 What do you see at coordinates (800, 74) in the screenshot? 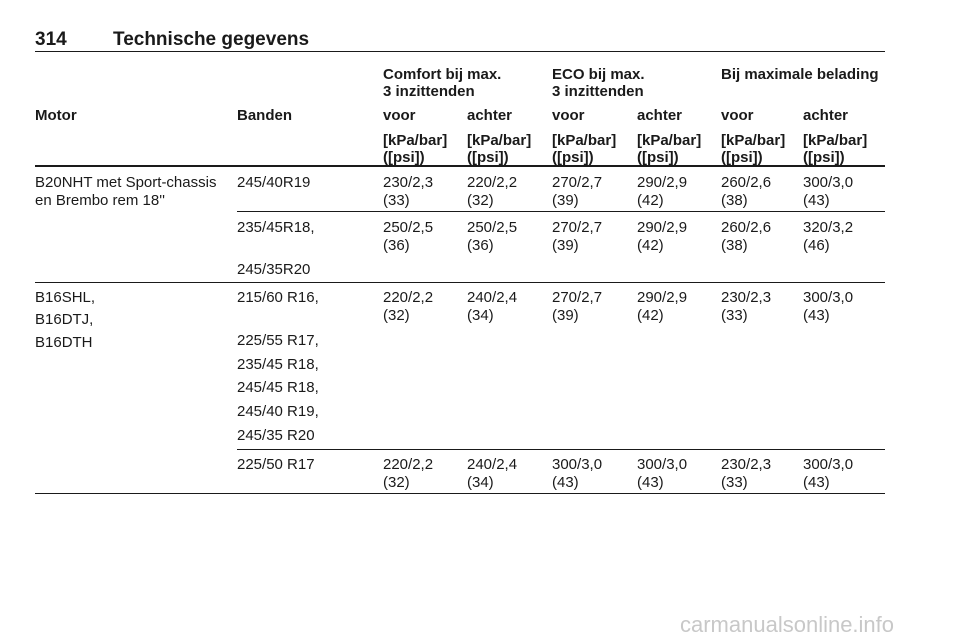
I see `group-header: Bij maximale belading` at bounding box center [800, 74].